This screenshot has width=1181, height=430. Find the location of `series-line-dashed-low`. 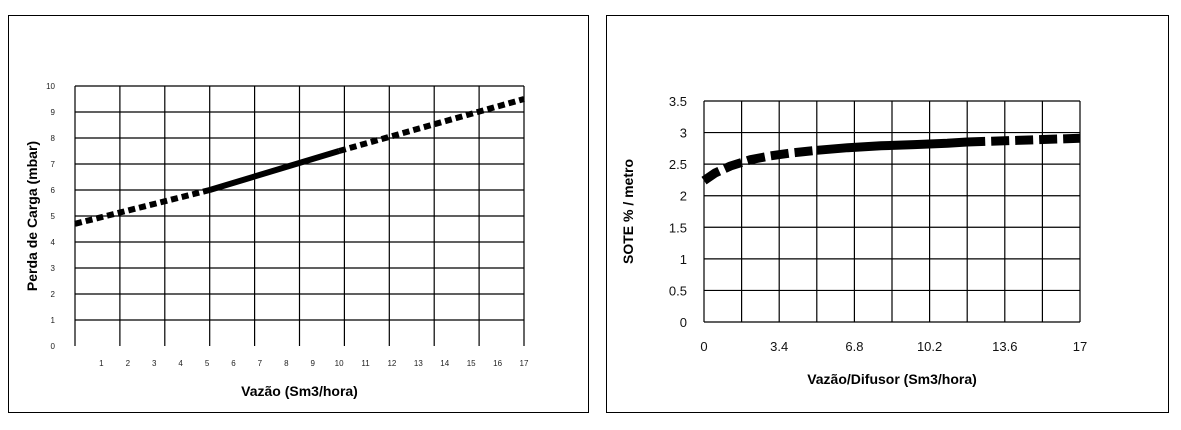

series-line-dashed-low is located at coordinates (142, 207).